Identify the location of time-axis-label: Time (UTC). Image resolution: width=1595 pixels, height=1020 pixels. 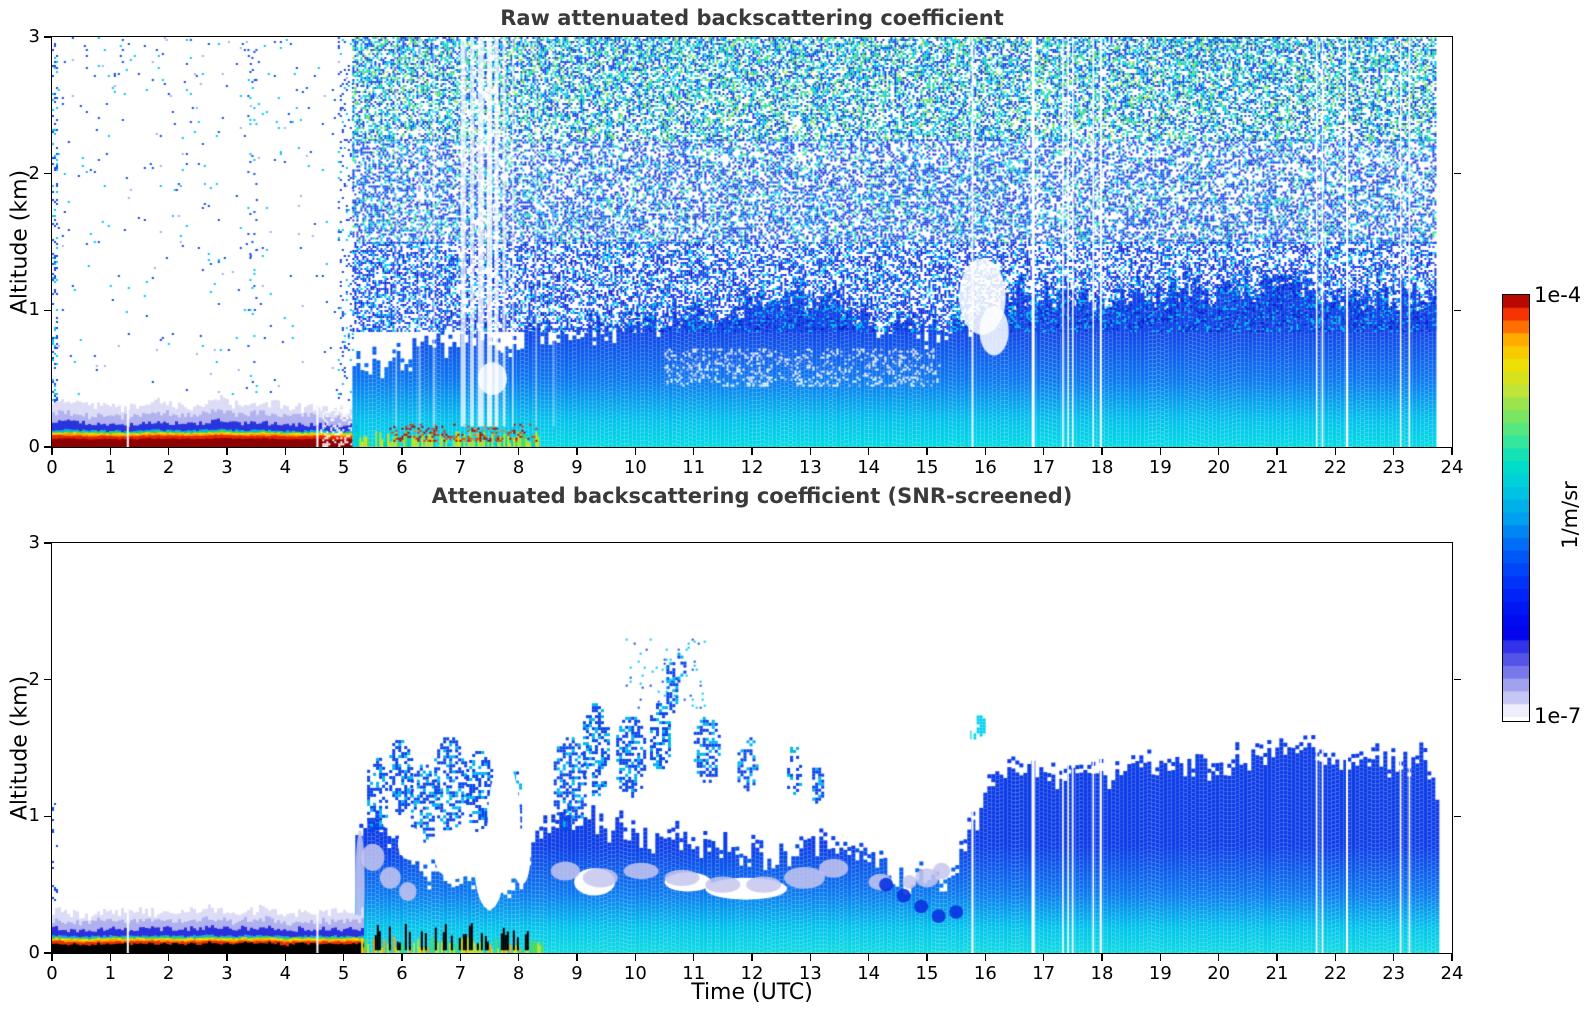
(752, 992).